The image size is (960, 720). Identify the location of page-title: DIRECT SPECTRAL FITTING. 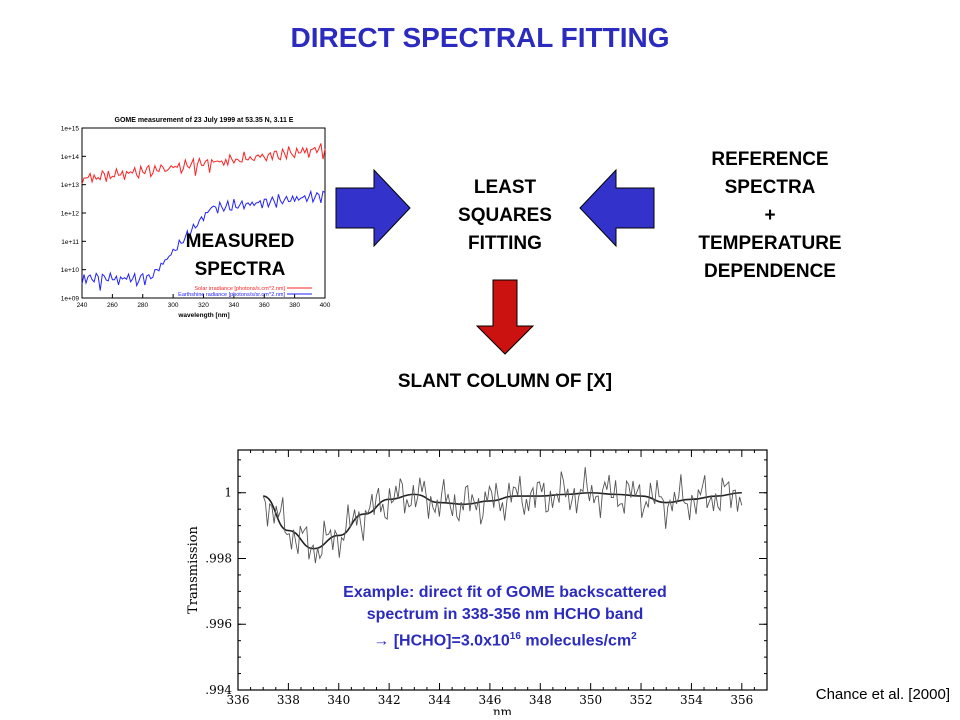
(480, 37).